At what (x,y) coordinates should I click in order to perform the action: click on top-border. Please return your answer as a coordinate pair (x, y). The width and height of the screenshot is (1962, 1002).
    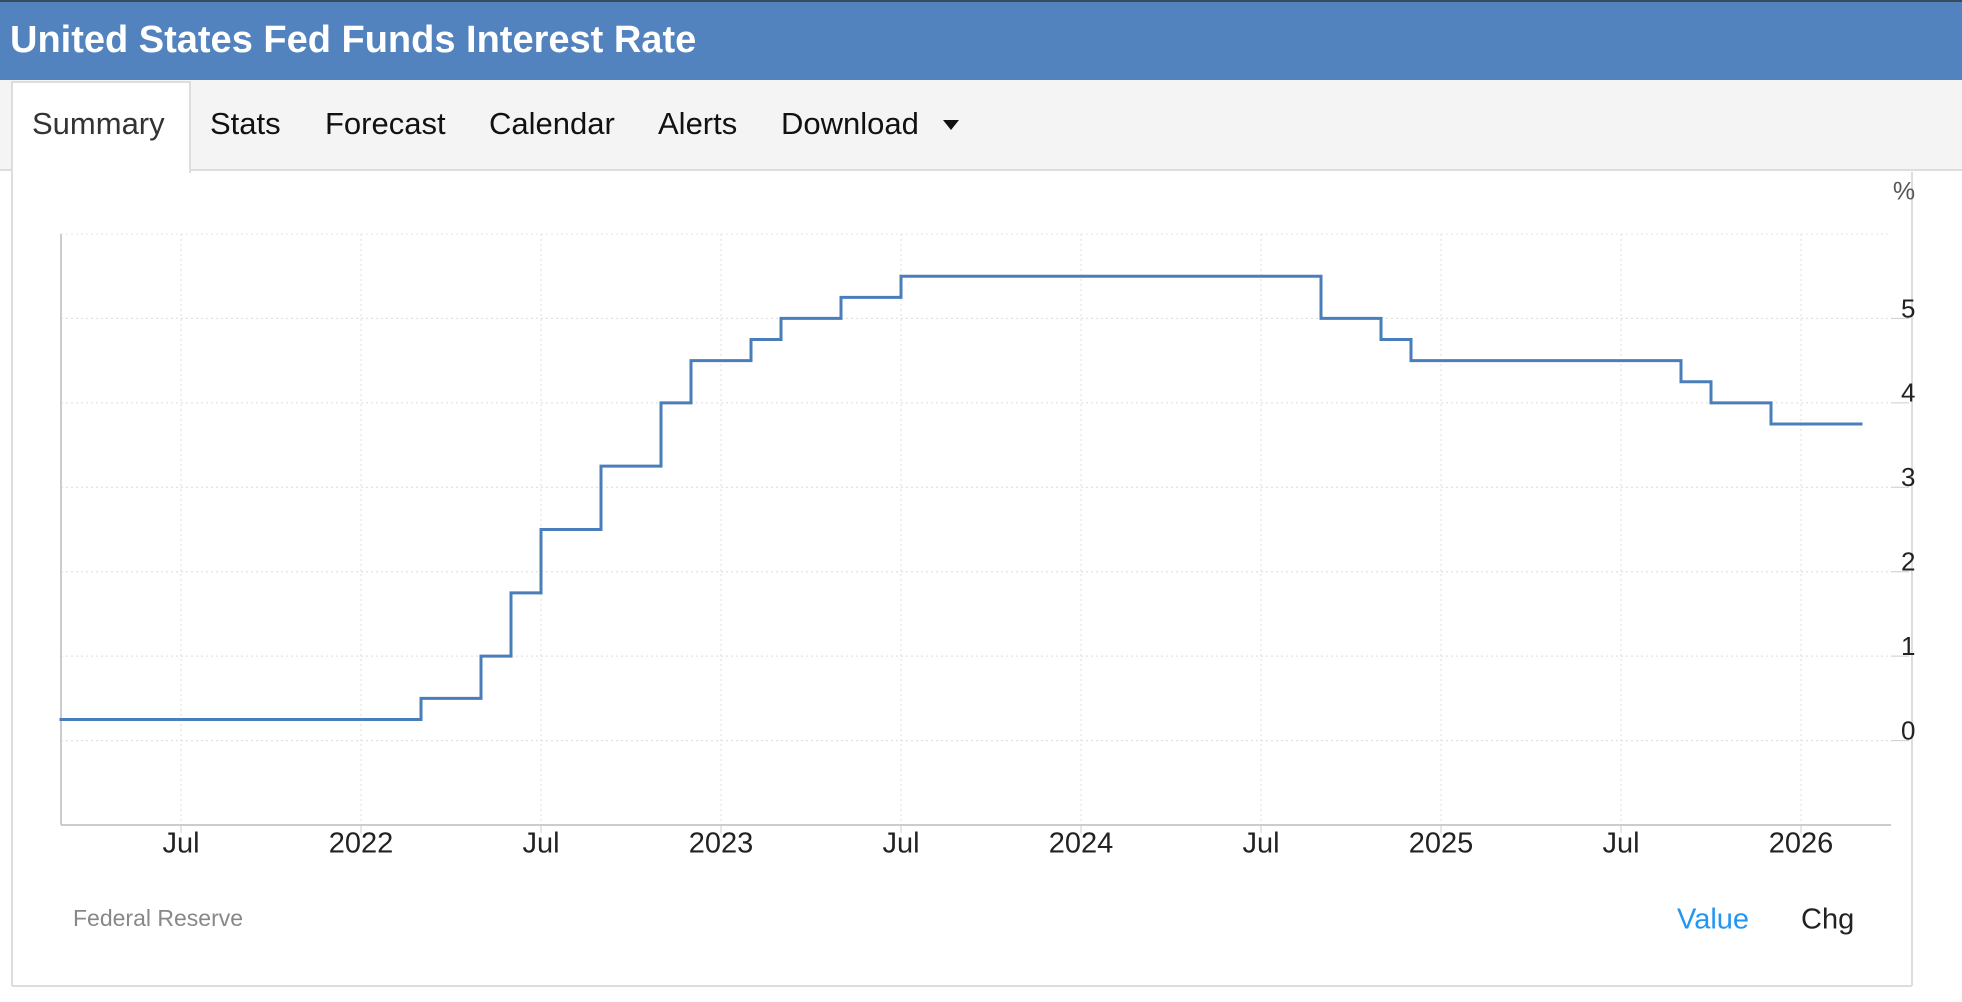
    Looking at the image, I should click on (981, 1).